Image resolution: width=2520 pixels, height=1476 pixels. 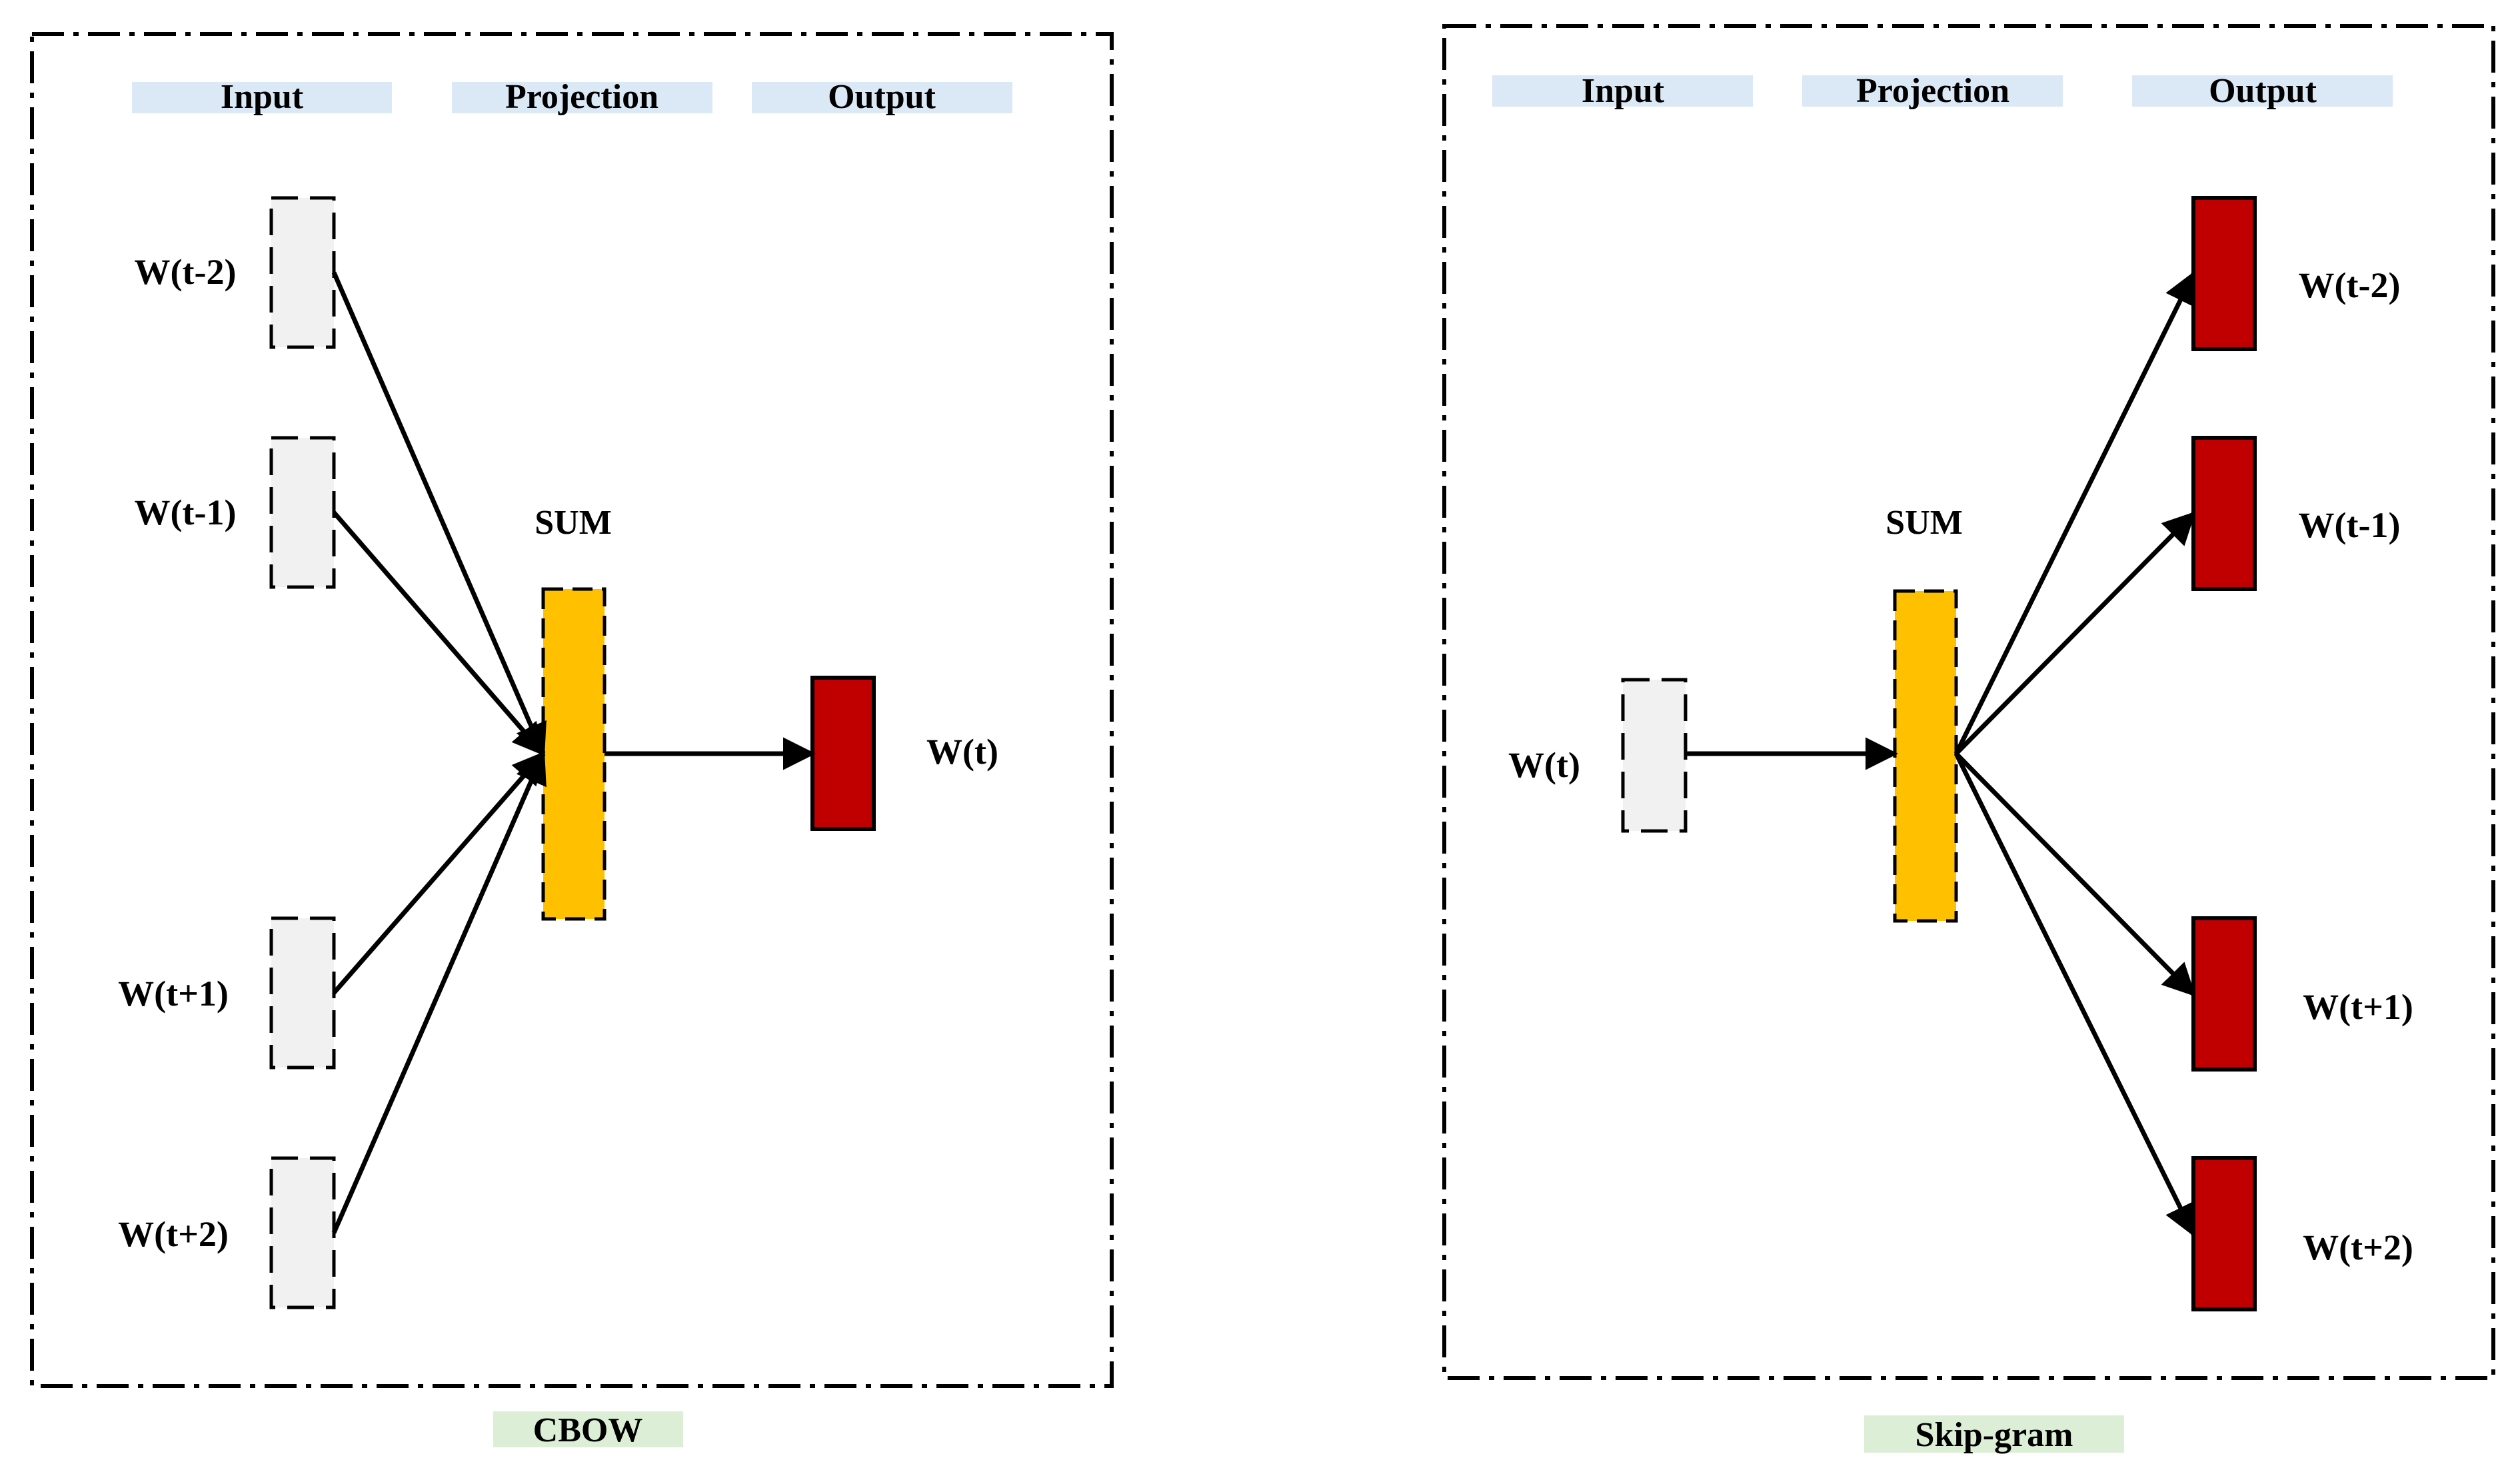 I want to click on cbow-input-label-4: W(t+2), so click(x=173, y=1234).